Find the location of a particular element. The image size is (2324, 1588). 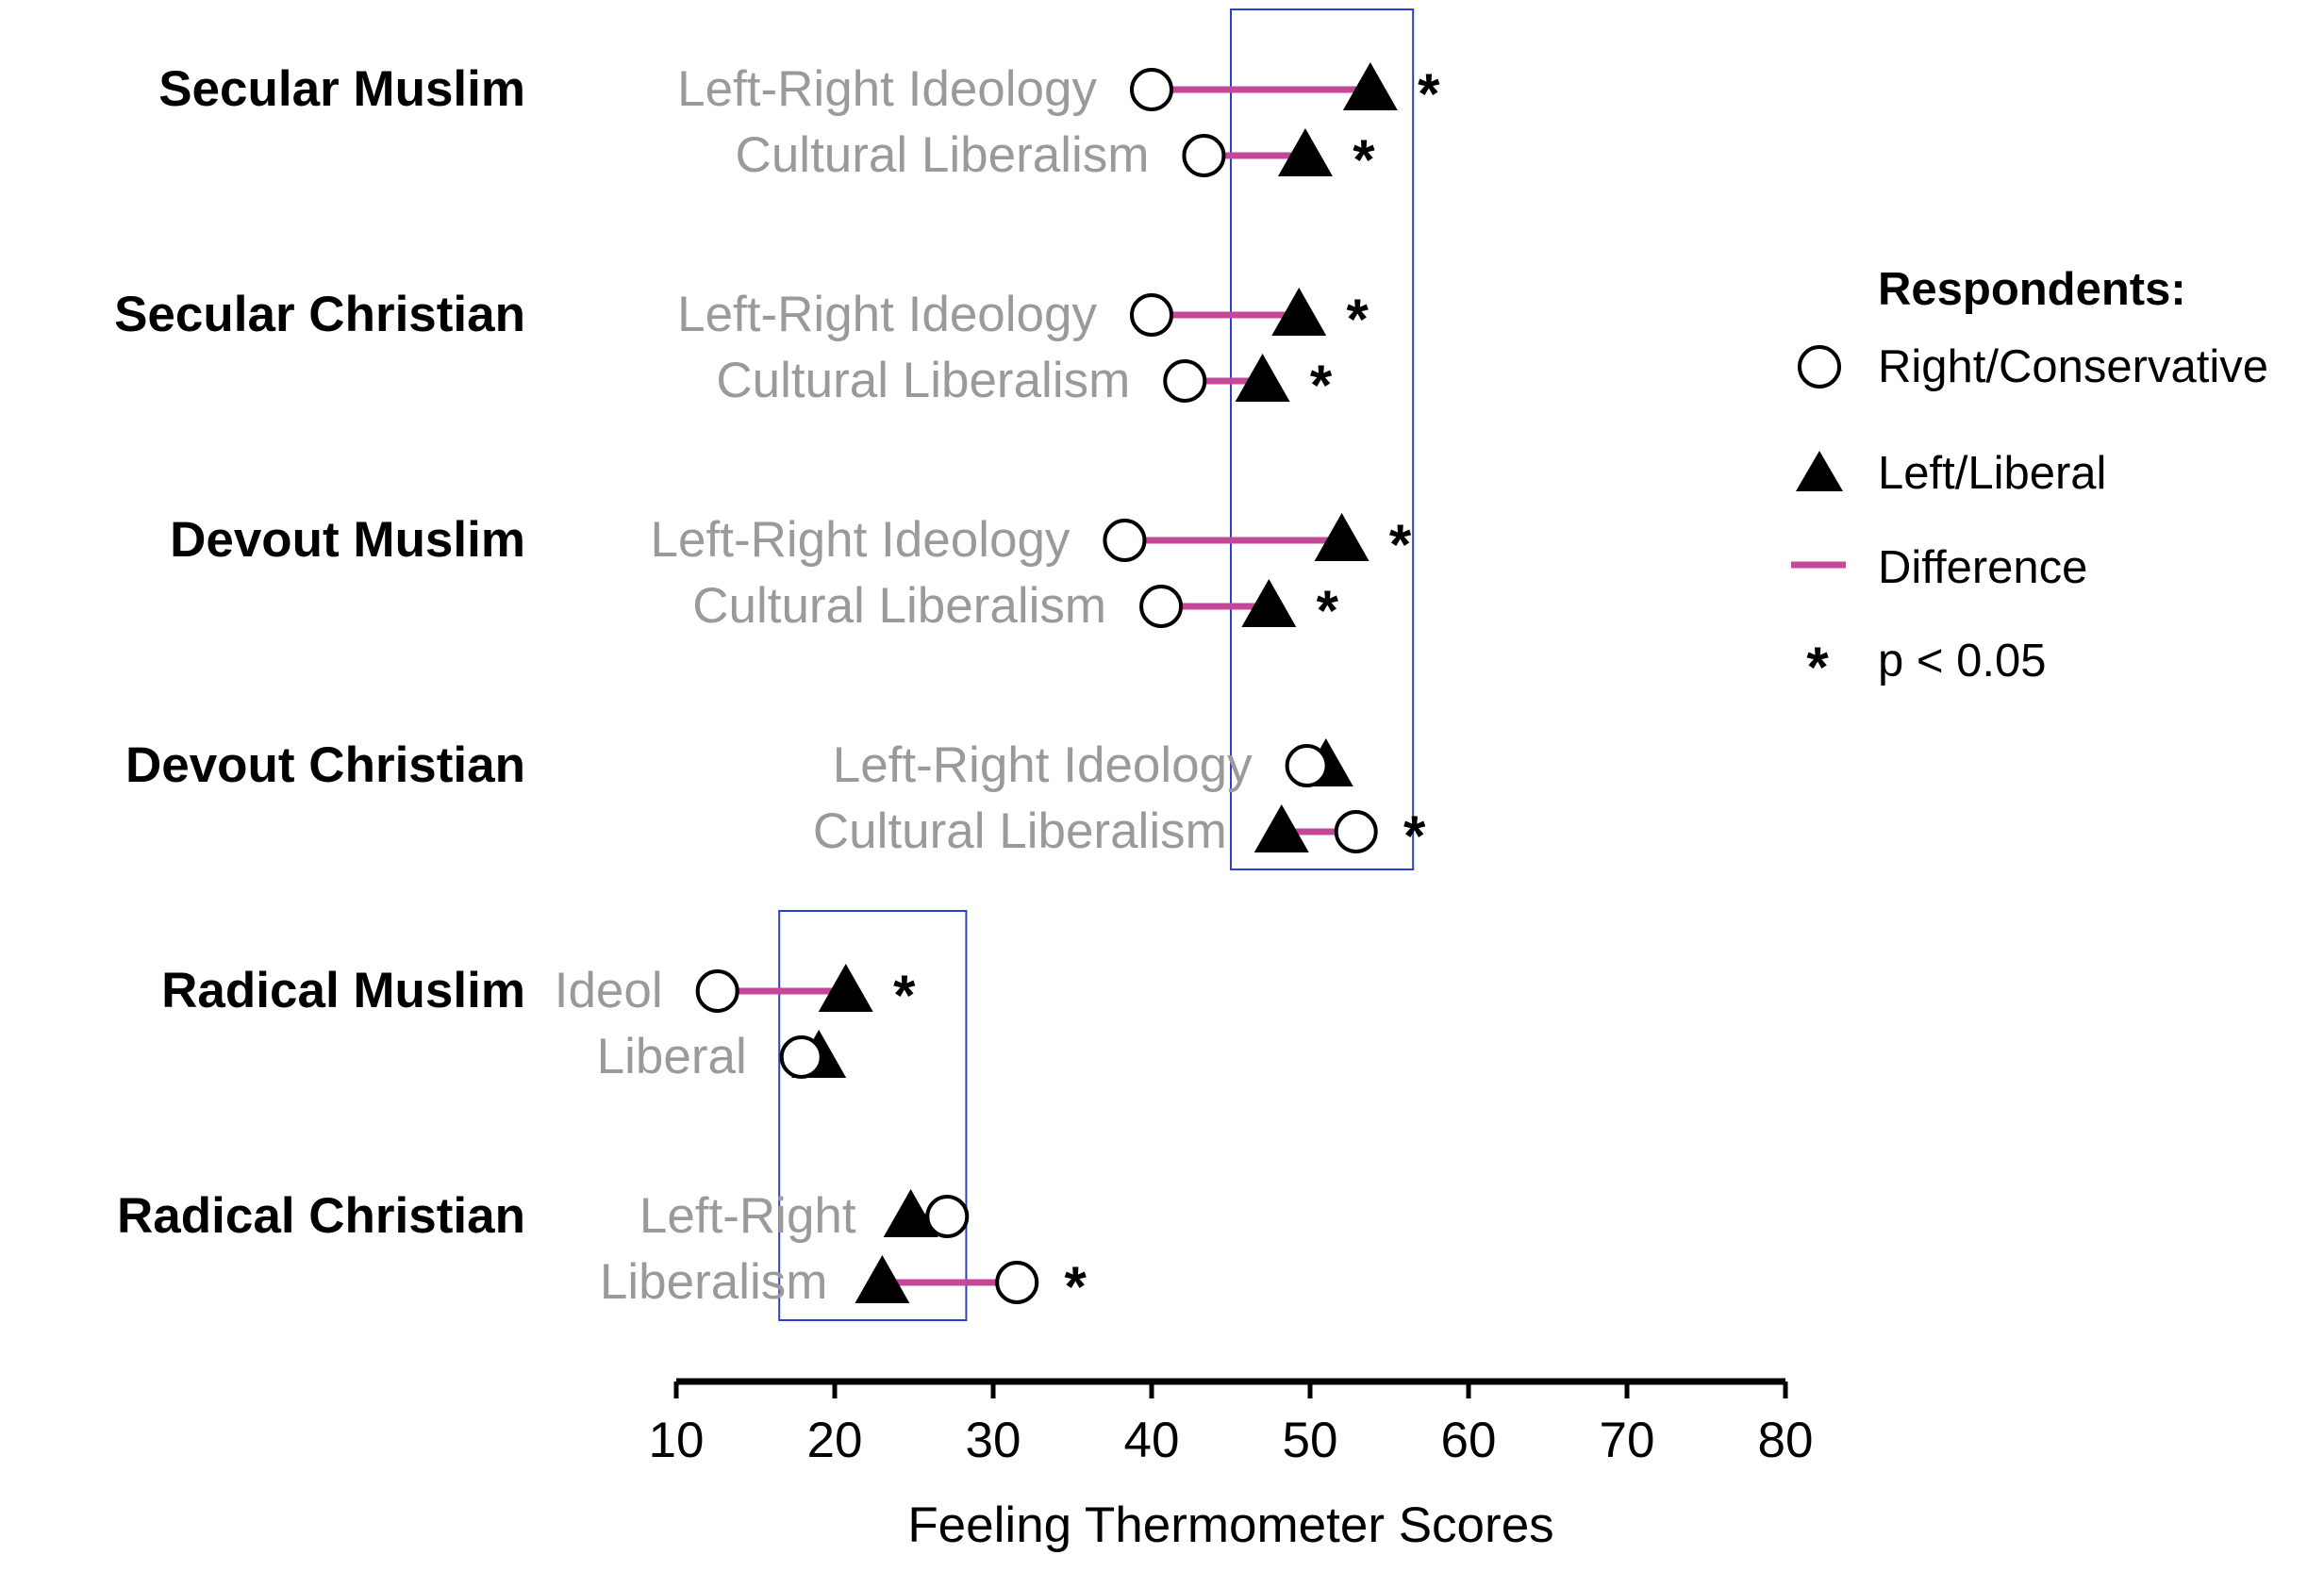

row-label: Left-Right is located at coordinates (747, 1216).